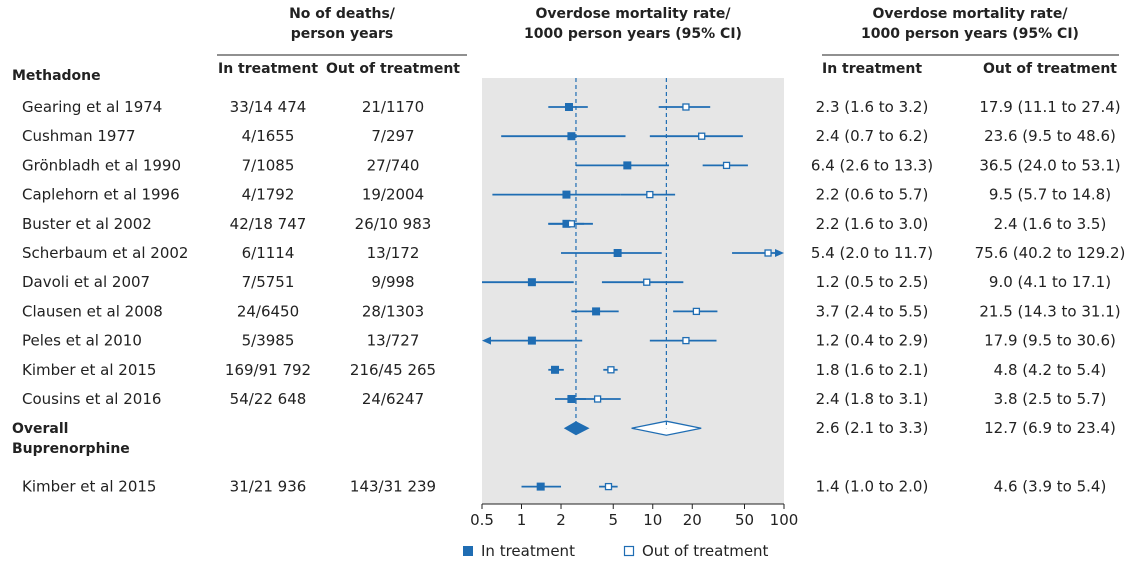  Describe the element at coordinates (393, 399) in the screenshot. I see `out-of-treatment-count: 24/6247` at that location.